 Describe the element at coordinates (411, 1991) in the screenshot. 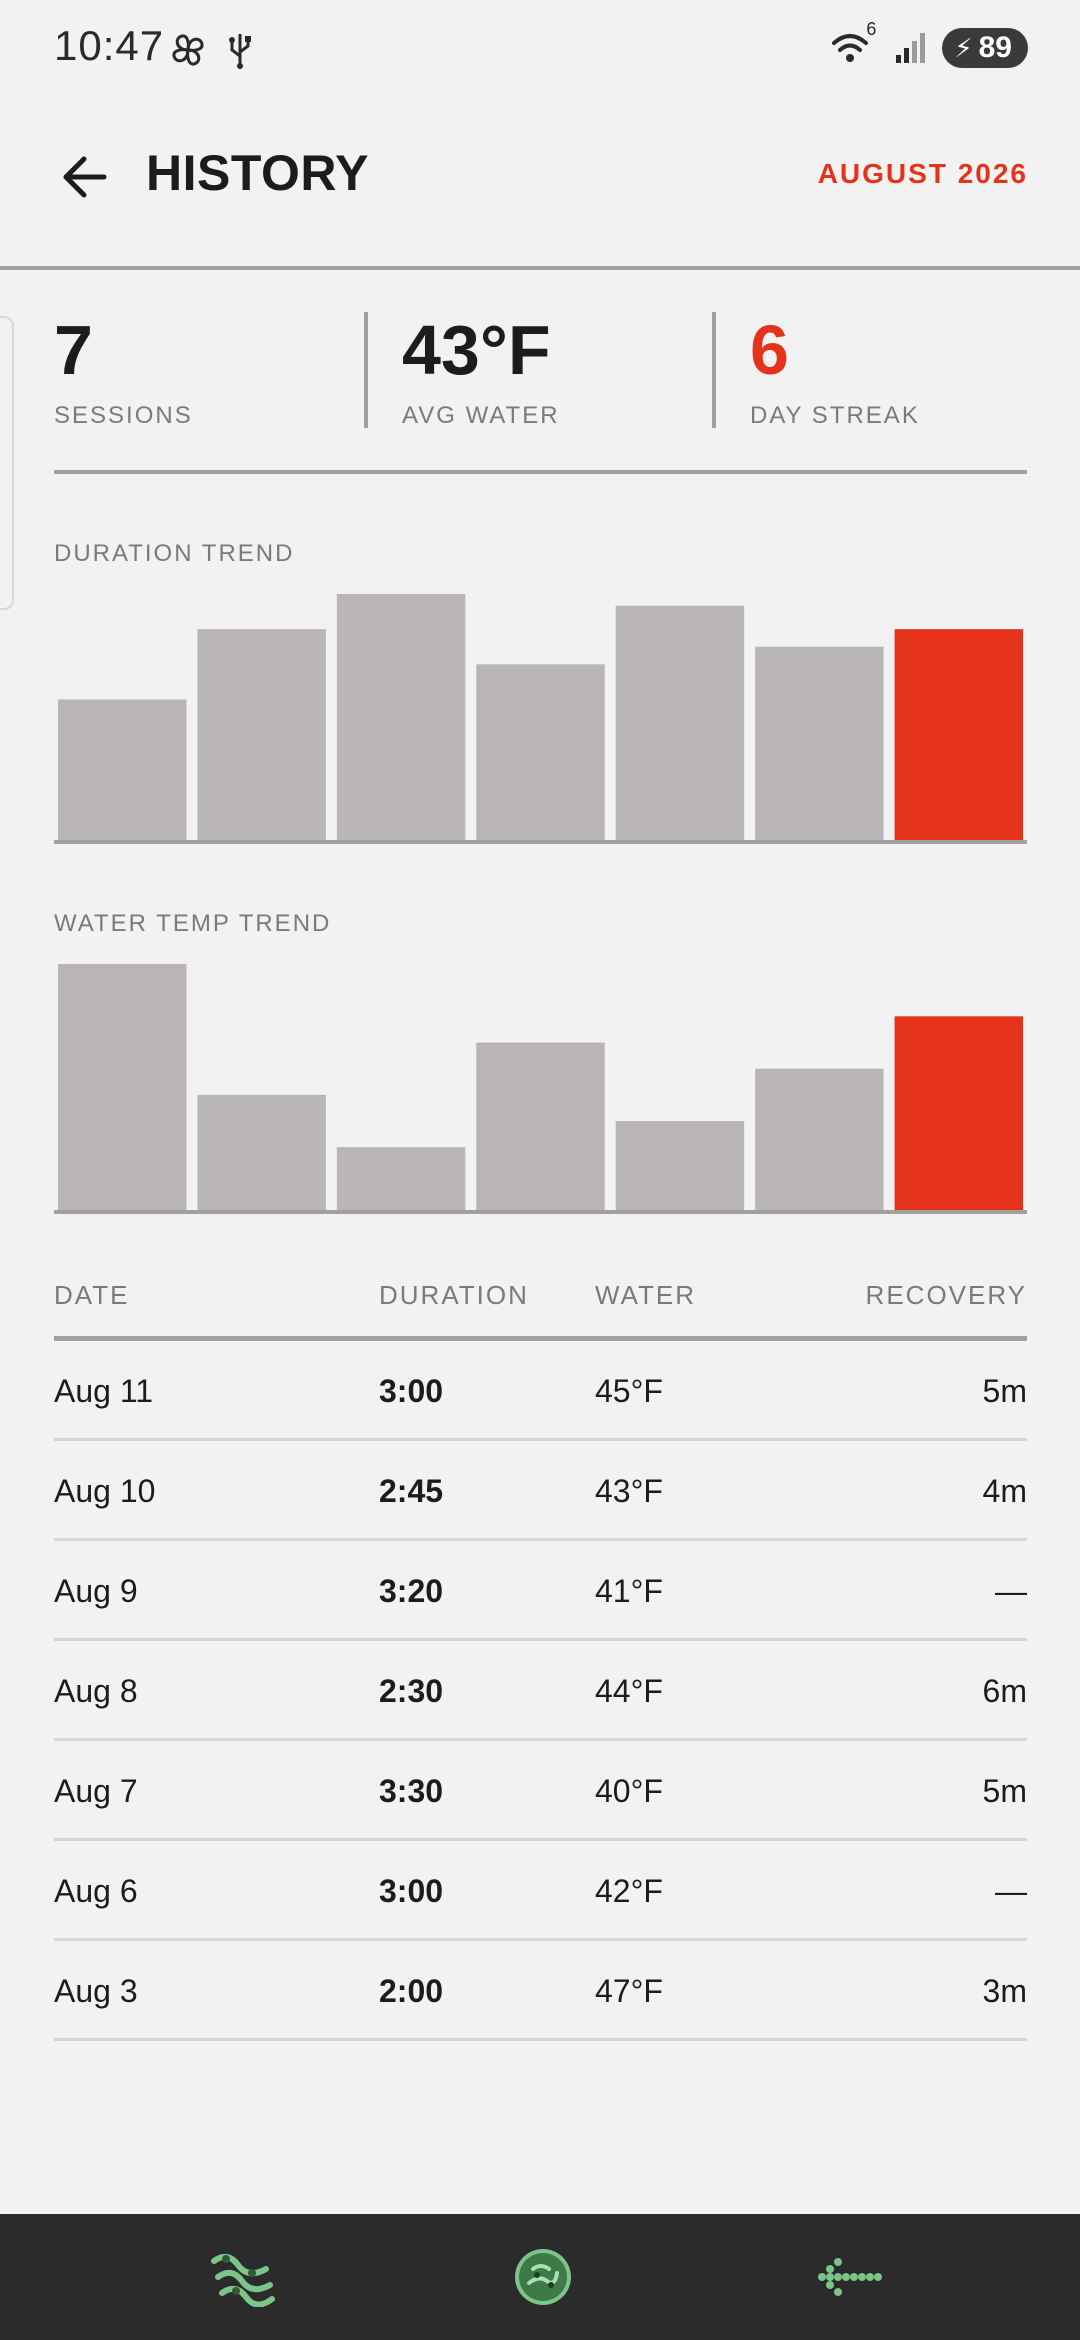

I see `cell-duration: 2:00` at that location.